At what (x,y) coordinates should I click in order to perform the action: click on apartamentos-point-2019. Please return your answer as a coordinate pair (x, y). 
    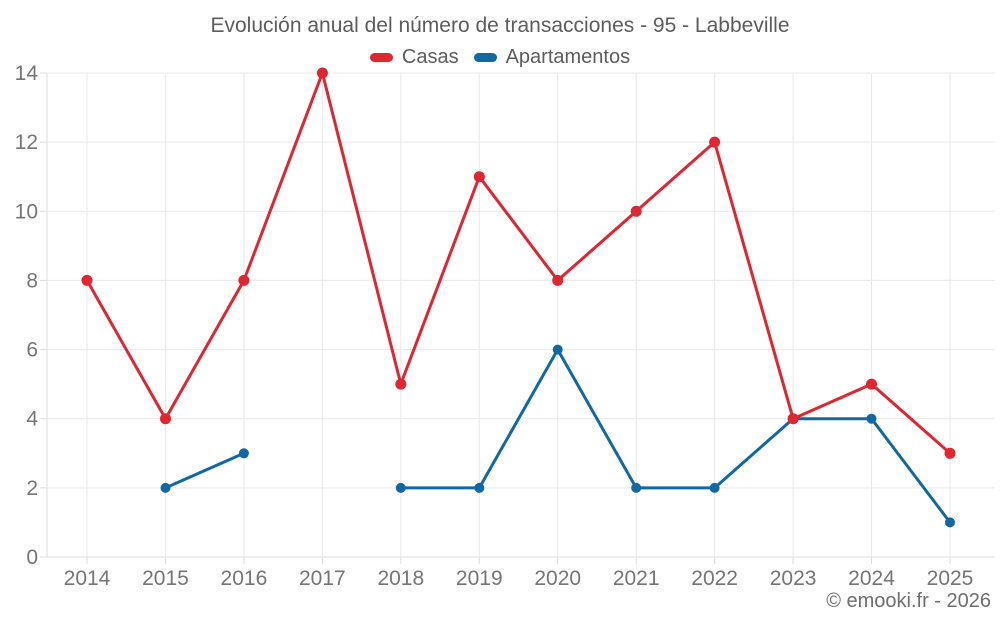
    Looking at the image, I should click on (479, 487).